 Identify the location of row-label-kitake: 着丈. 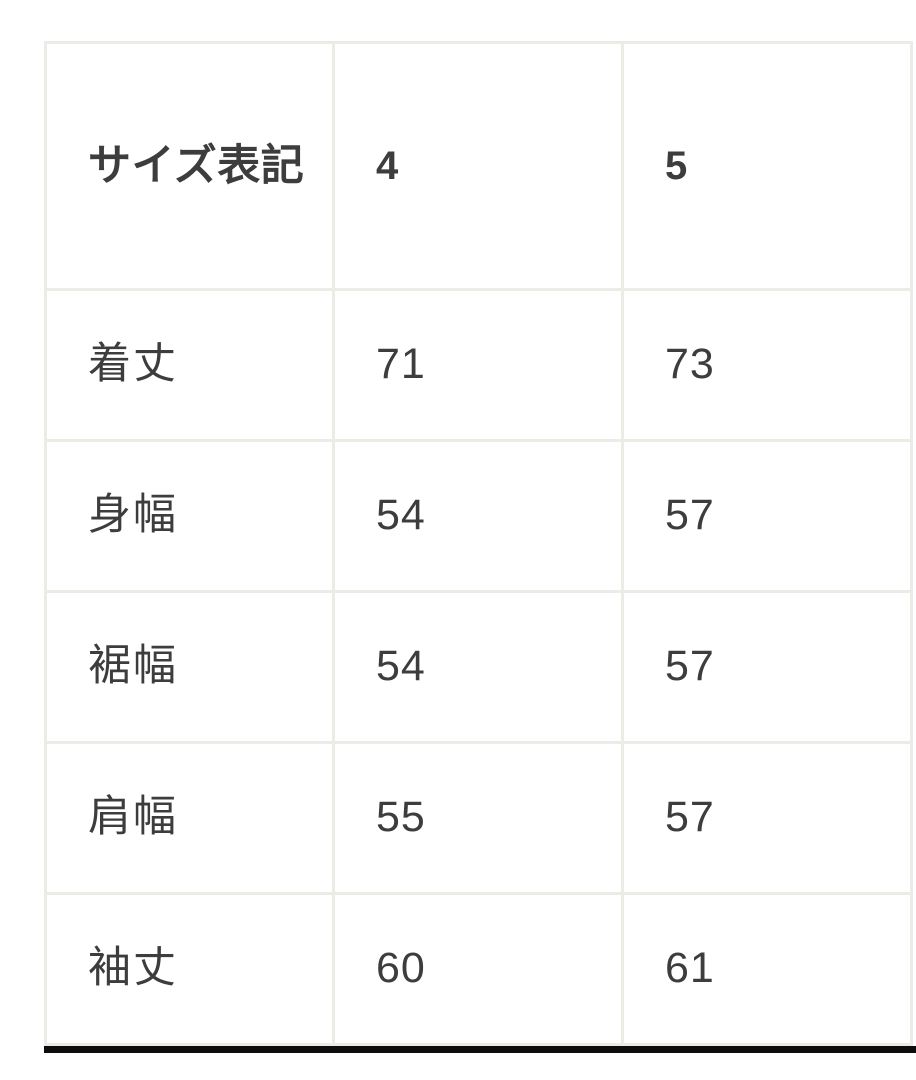
(189, 365).